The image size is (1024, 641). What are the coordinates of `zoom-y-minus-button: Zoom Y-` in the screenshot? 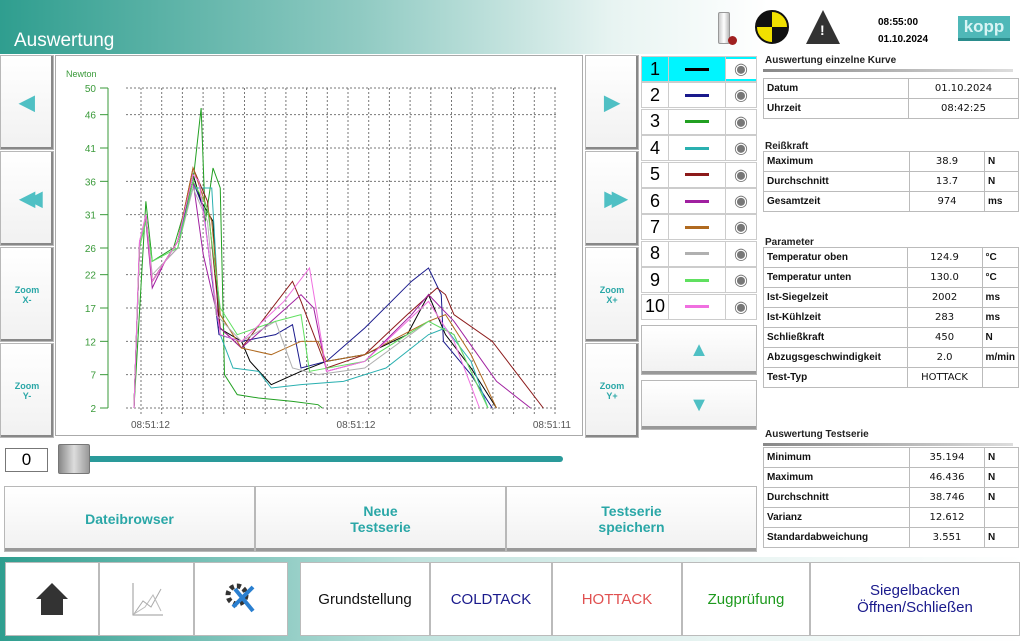 It's located at (27, 390).